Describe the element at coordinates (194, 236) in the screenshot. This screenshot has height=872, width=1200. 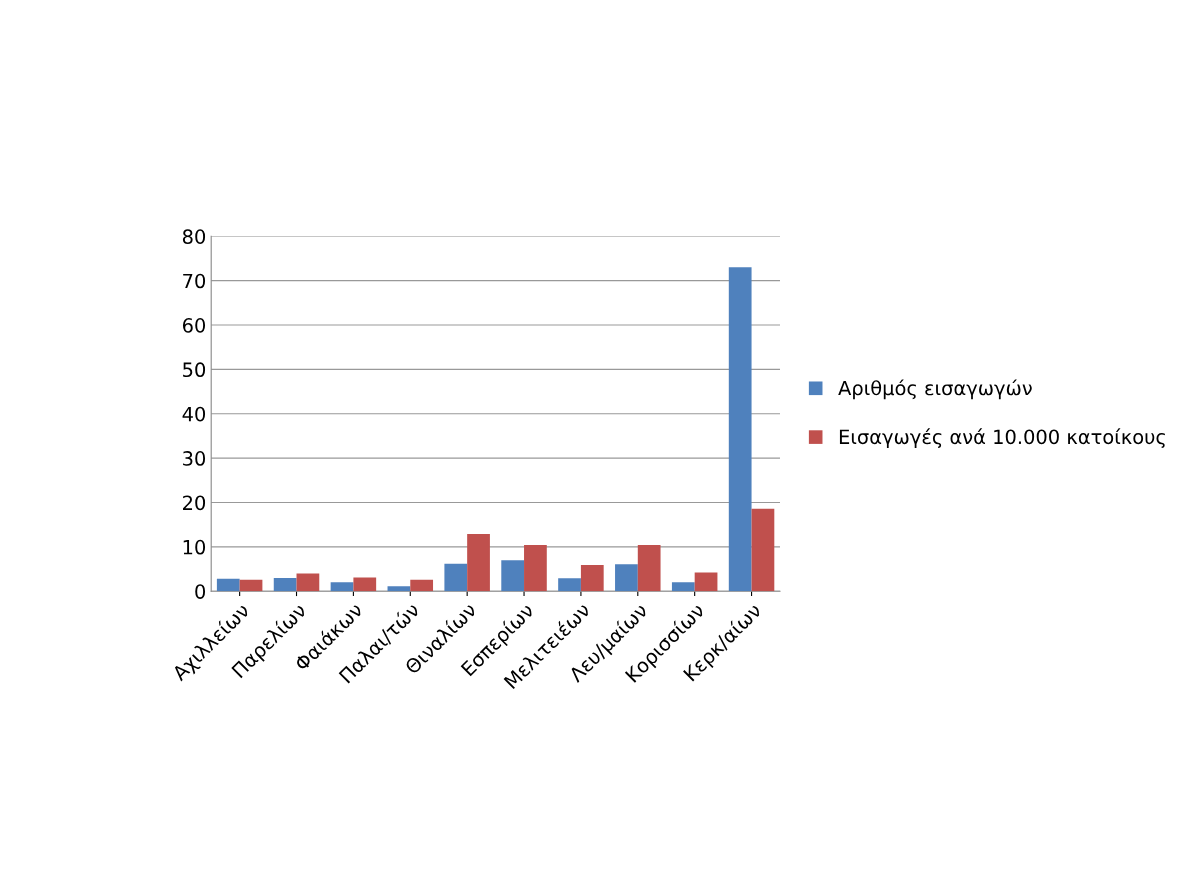
I see `y-tick-label: 80` at that location.